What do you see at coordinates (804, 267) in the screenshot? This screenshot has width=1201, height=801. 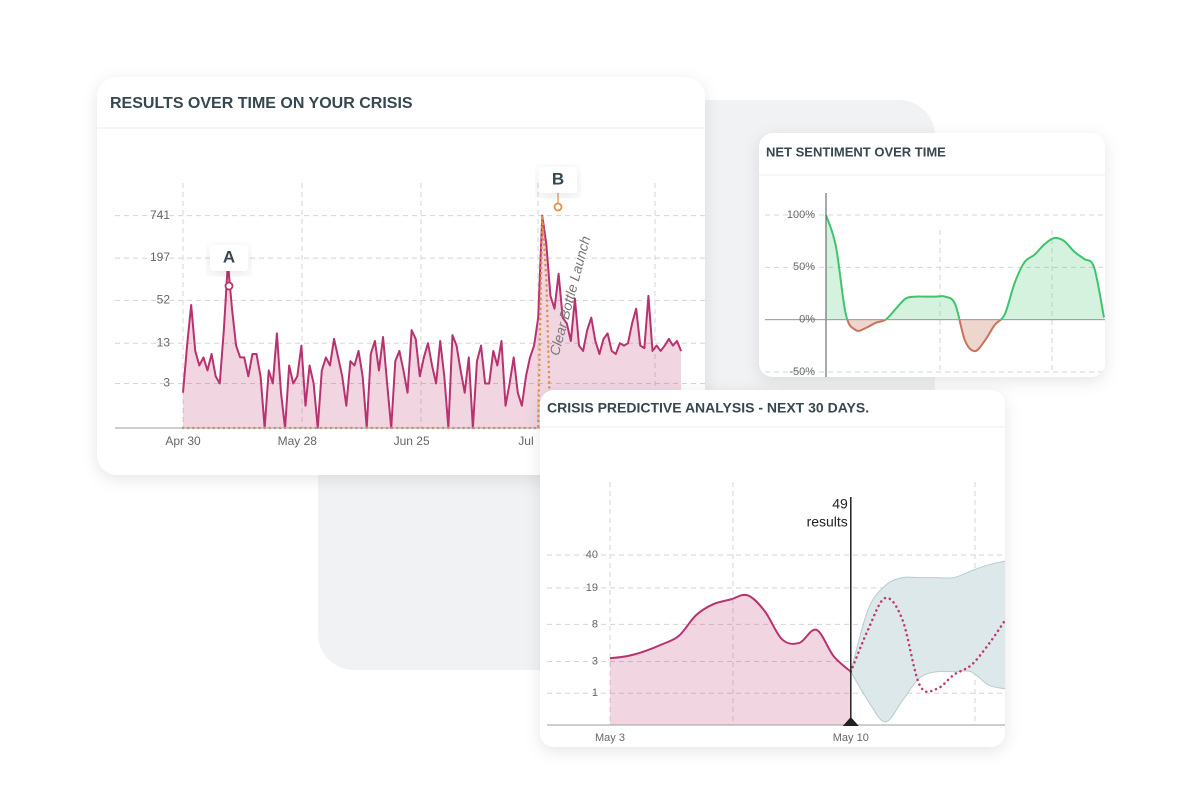 I see `y-tick-label: 50%` at bounding box center [804, 267].